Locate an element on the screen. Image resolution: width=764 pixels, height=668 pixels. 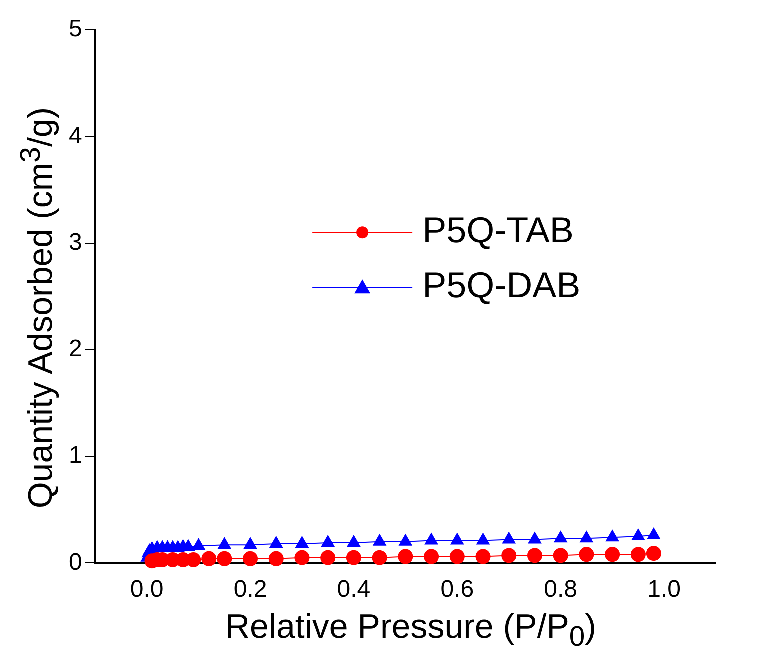
y-tick-label: 0 is located at coordinates (75, 562).